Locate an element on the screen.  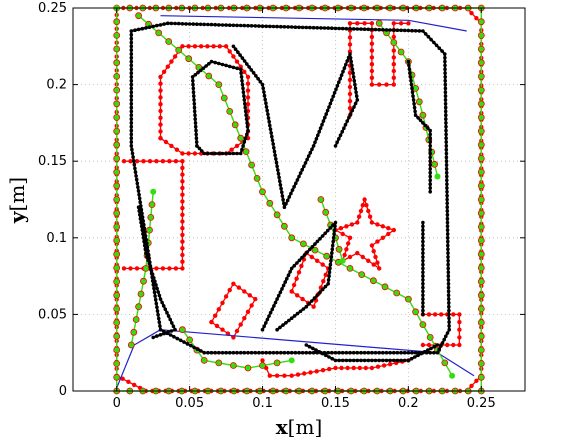
y-tick-label: 0.25 is located at coordinates (52, 8).